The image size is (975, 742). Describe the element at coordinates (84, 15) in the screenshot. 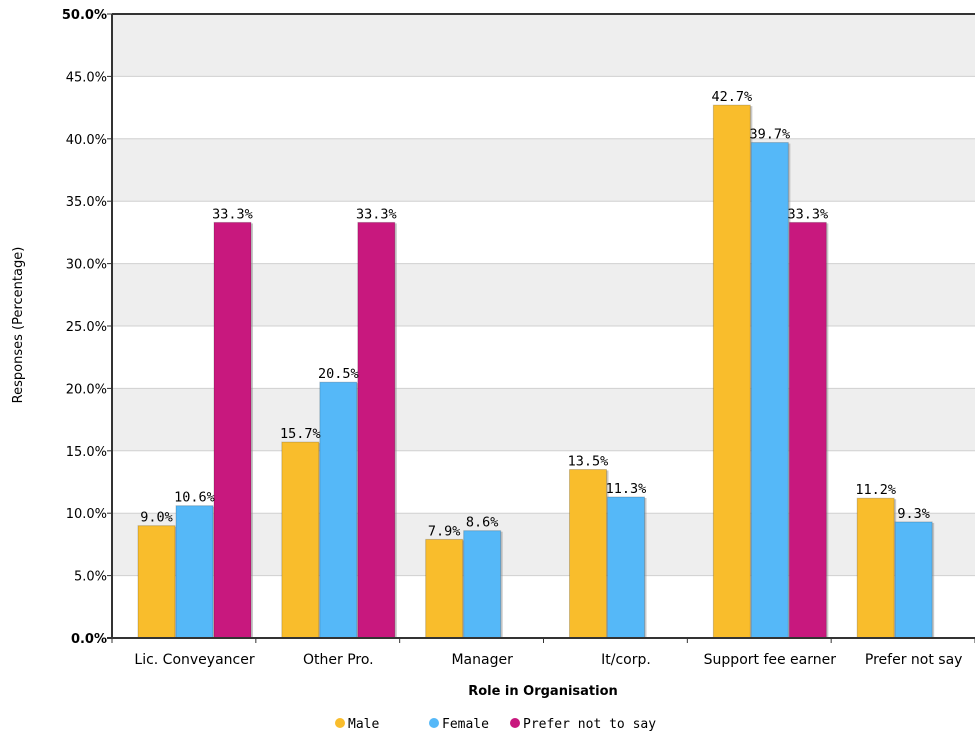

I see `y-tick-label: 50.0%` at that location.